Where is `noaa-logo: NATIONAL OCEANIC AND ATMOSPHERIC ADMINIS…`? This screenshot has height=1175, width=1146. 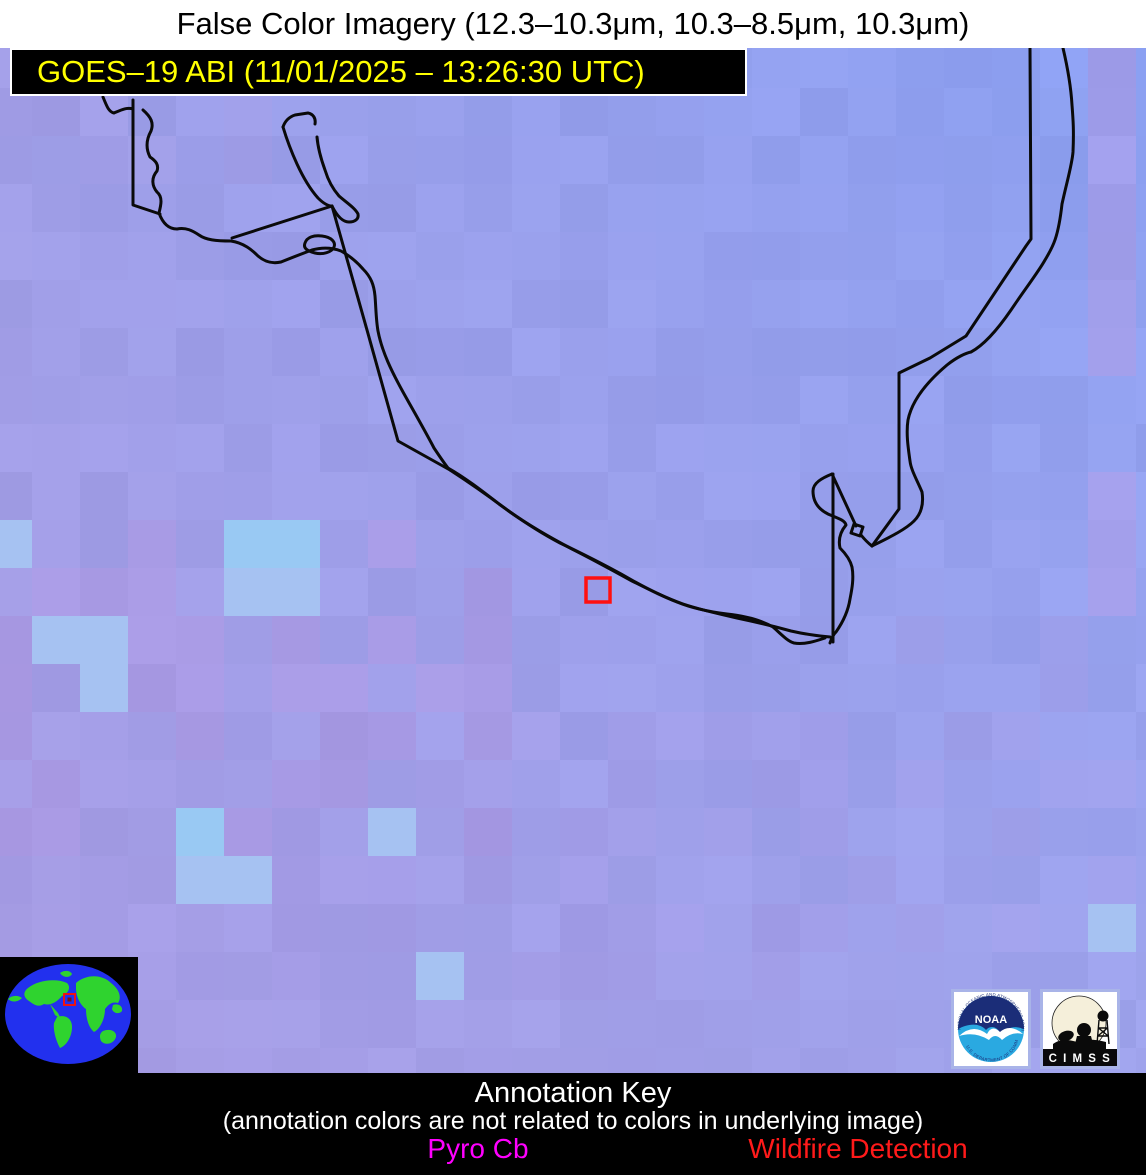 noaa-logo: NATIONAL OCEANIC AND ATMOSPHERIC ADMINIS… is located at coordinates (991, 1028).